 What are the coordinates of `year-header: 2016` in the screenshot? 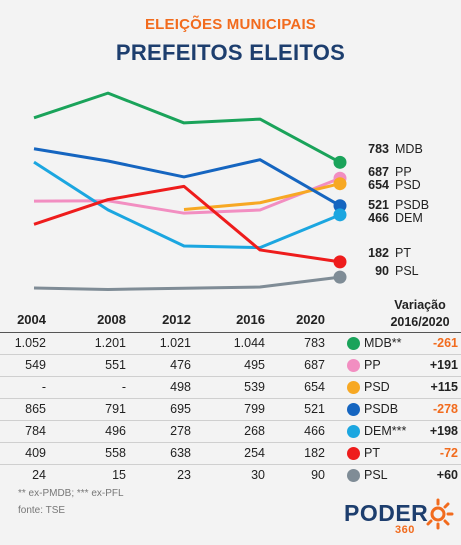 It's located at (250, 319).